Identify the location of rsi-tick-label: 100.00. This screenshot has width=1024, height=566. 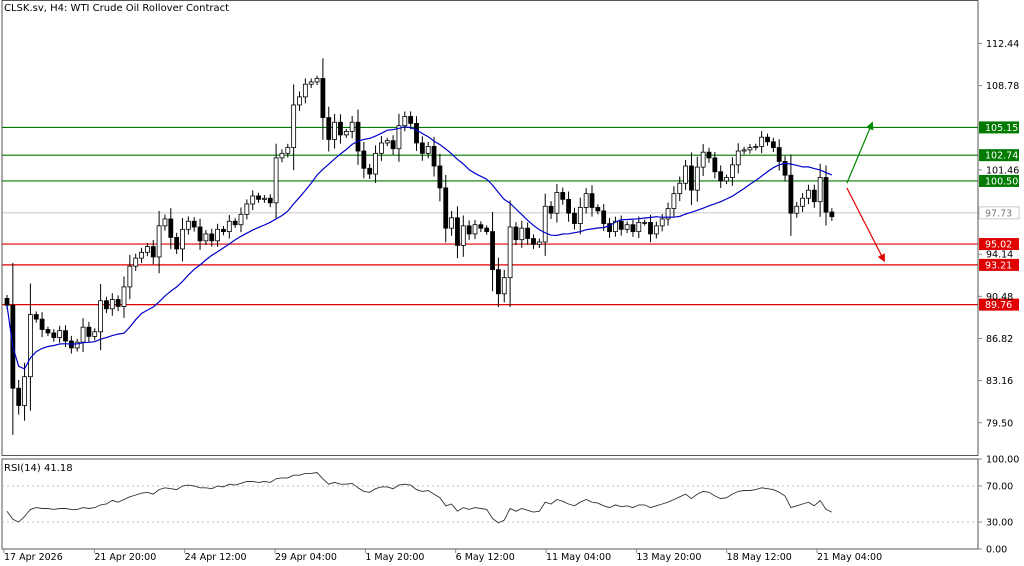
(1002, 460).